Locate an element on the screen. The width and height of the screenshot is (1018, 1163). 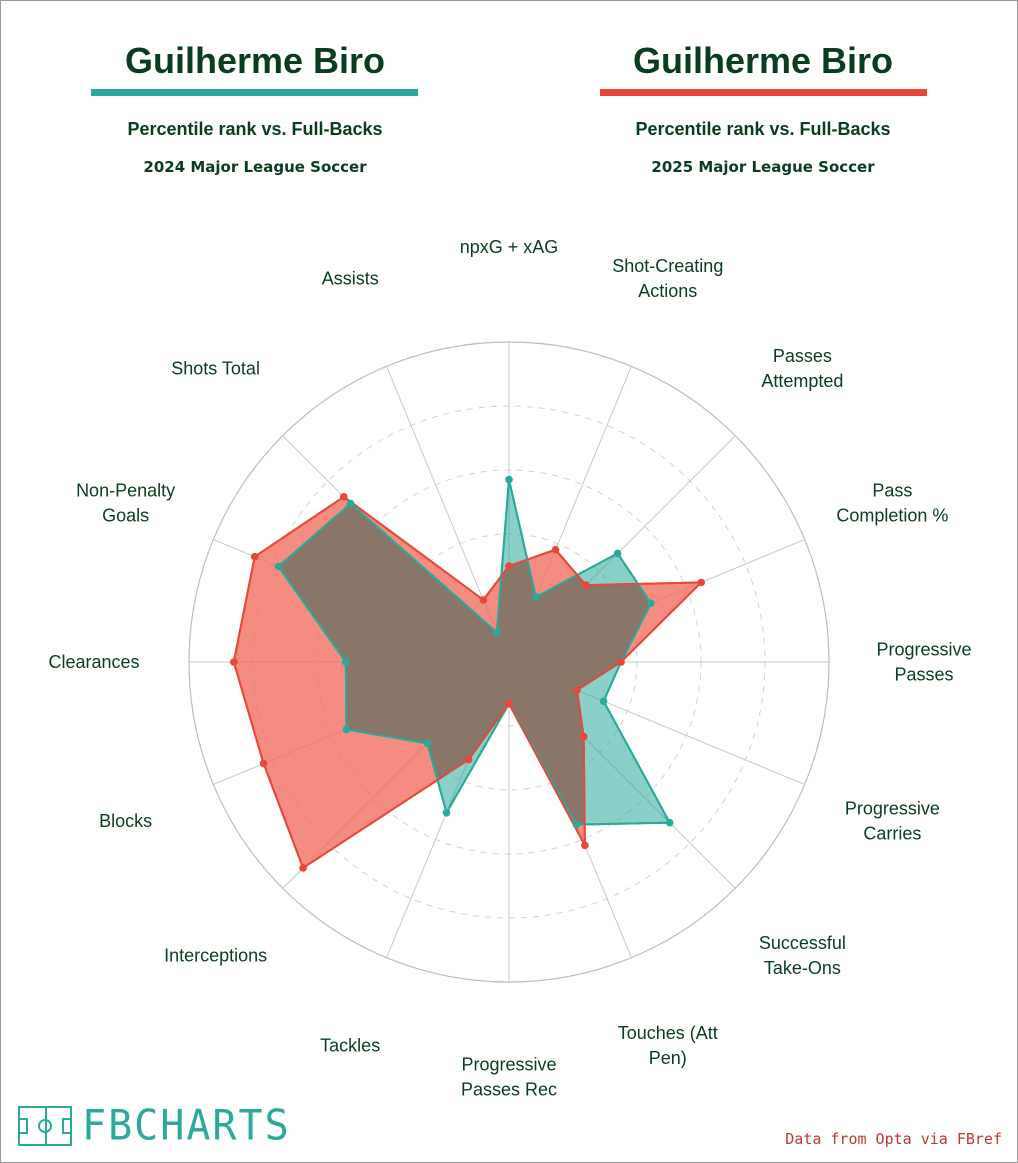
axis-label-10: Tackles is located at coordinates (350, 1045).